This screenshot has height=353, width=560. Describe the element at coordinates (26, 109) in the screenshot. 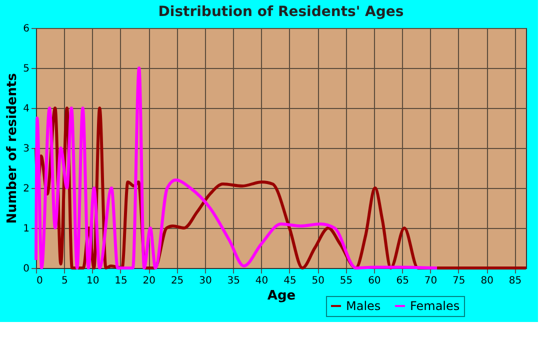

I see `y-tick-label: 4` at that location.